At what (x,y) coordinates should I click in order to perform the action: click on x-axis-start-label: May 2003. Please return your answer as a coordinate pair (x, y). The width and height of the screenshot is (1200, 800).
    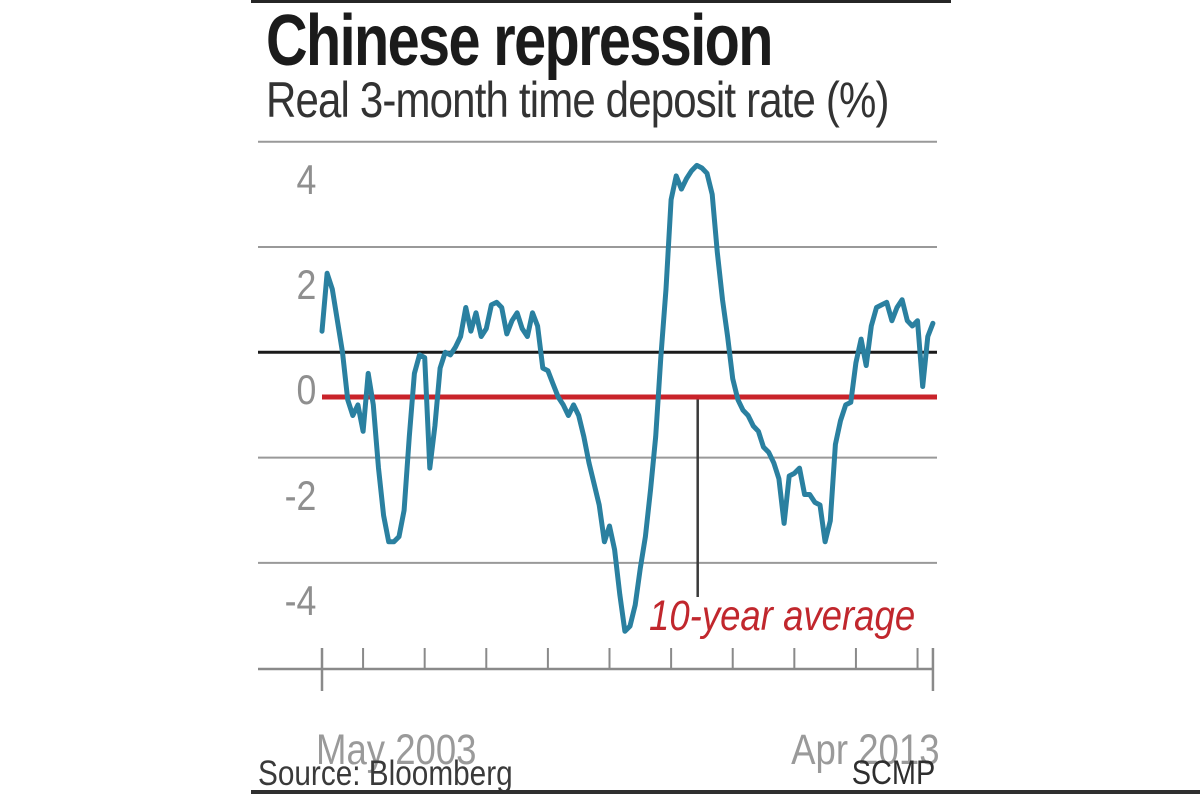
    Looking at the image, I should click on (396, 750).